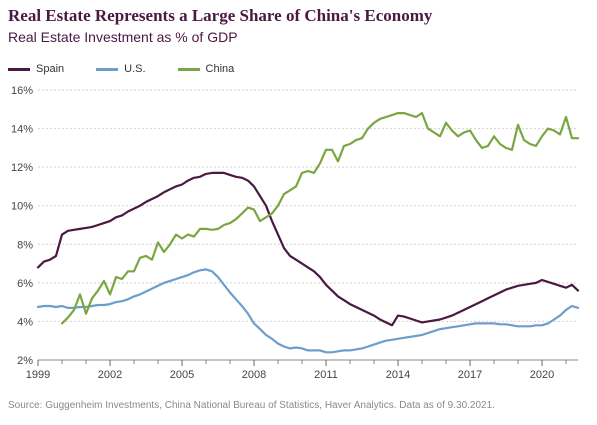  What do you see at coordinates (182, 375) in the screenshot?
I see `x-tick-label: 2005` at bounding box center [182, 375].